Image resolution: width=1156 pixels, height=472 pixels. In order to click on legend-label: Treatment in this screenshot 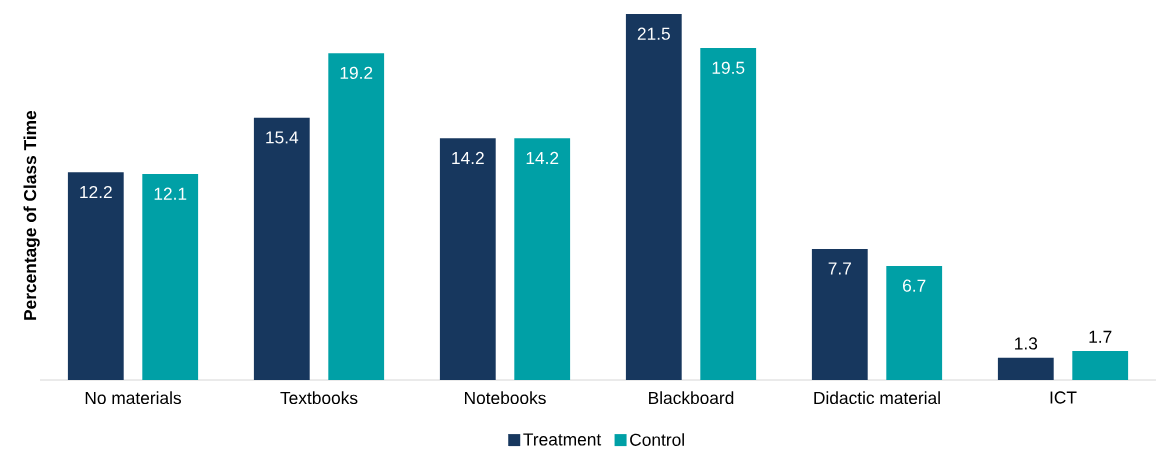, I will do `click(562, 439)`.